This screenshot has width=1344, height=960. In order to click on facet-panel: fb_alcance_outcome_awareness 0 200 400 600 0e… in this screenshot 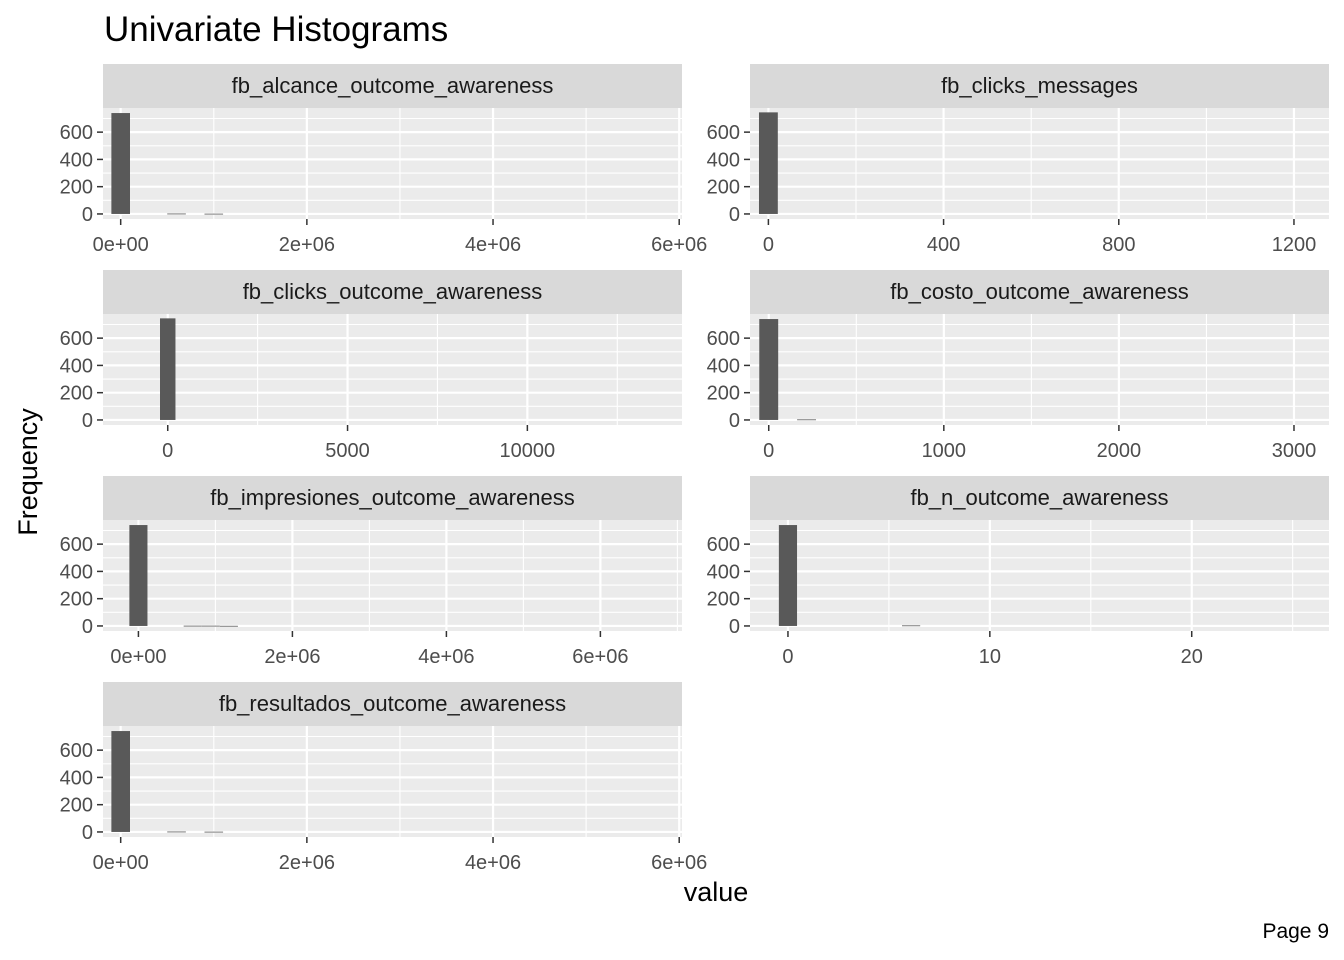, I will do `click(383, 160)`.